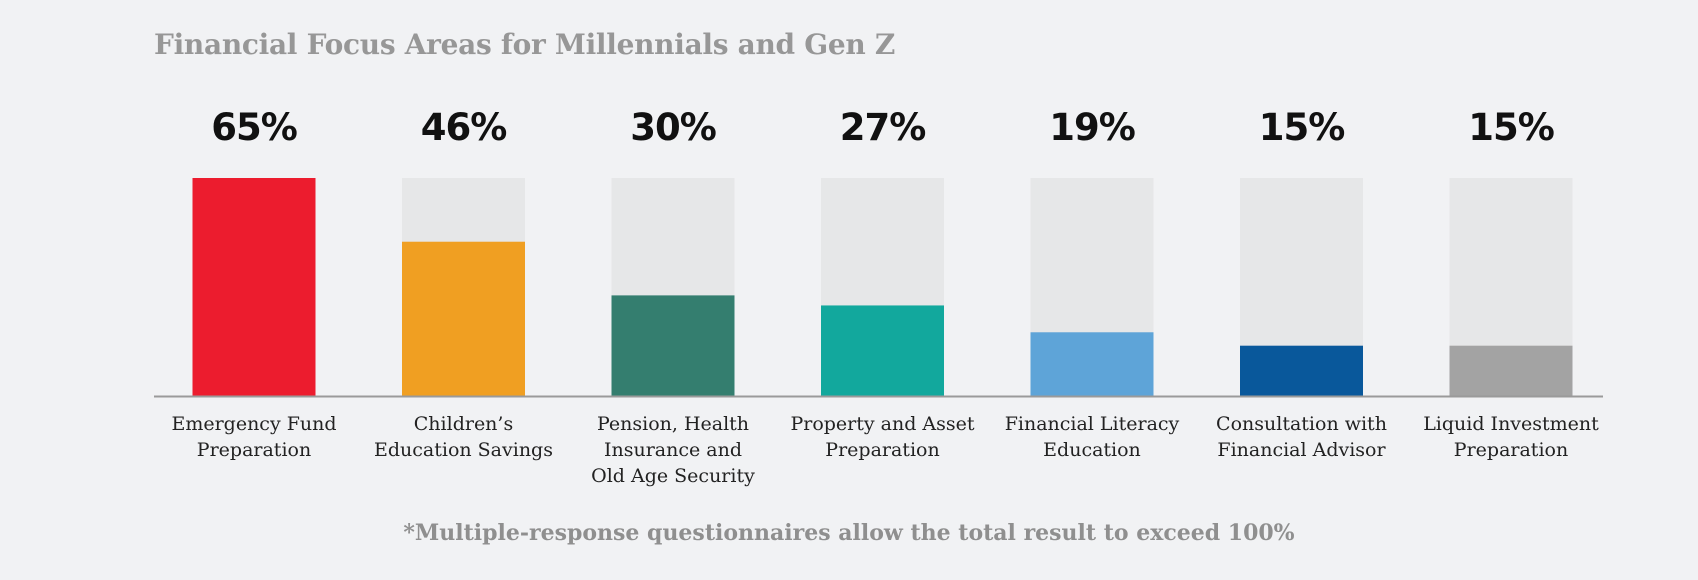  Describe the element at coordinates (253, 424) in the screenshot. I see `category-label: Emergency Fund` at that location.